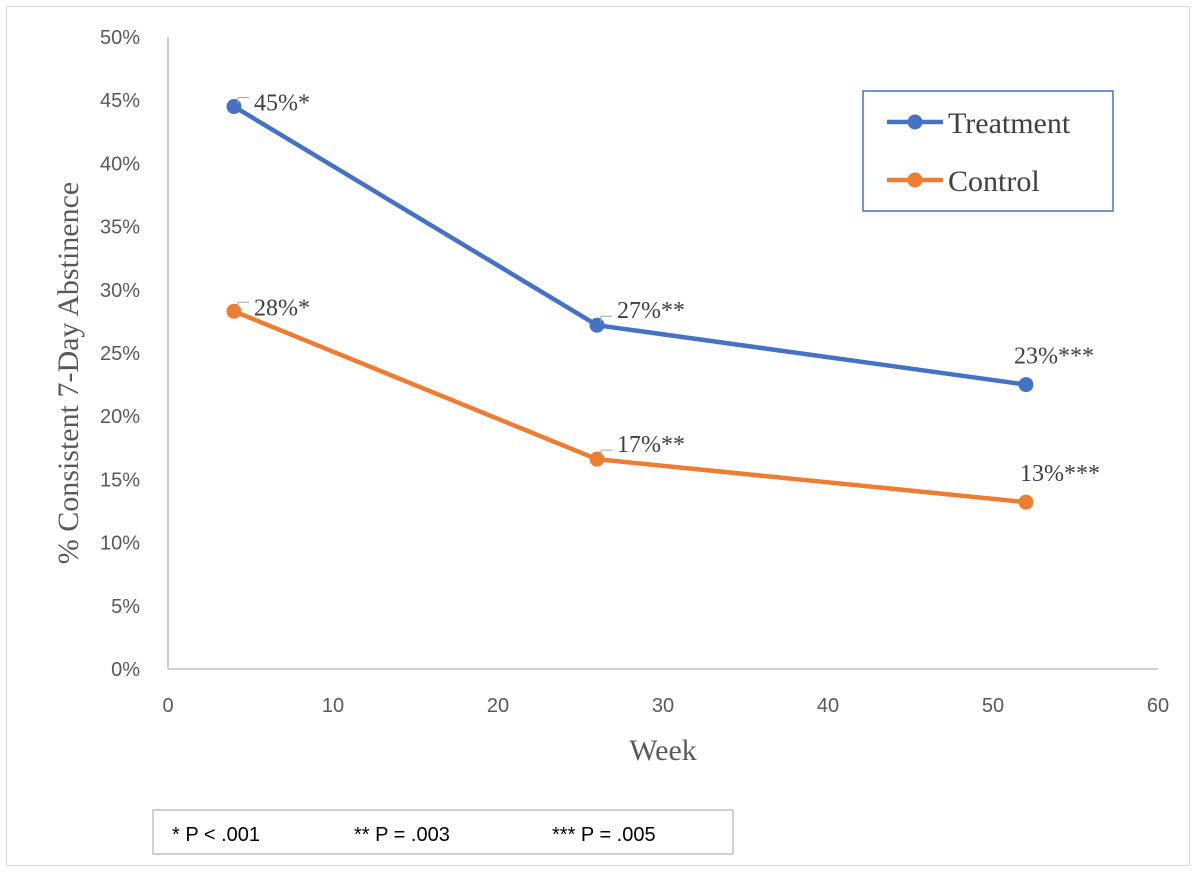 Image resolution: width=1196 pixels, height=872 pixels. Describe the element at coordinates (663, 706) in the screenshot. I see `x-tick-label: 30` at that location.